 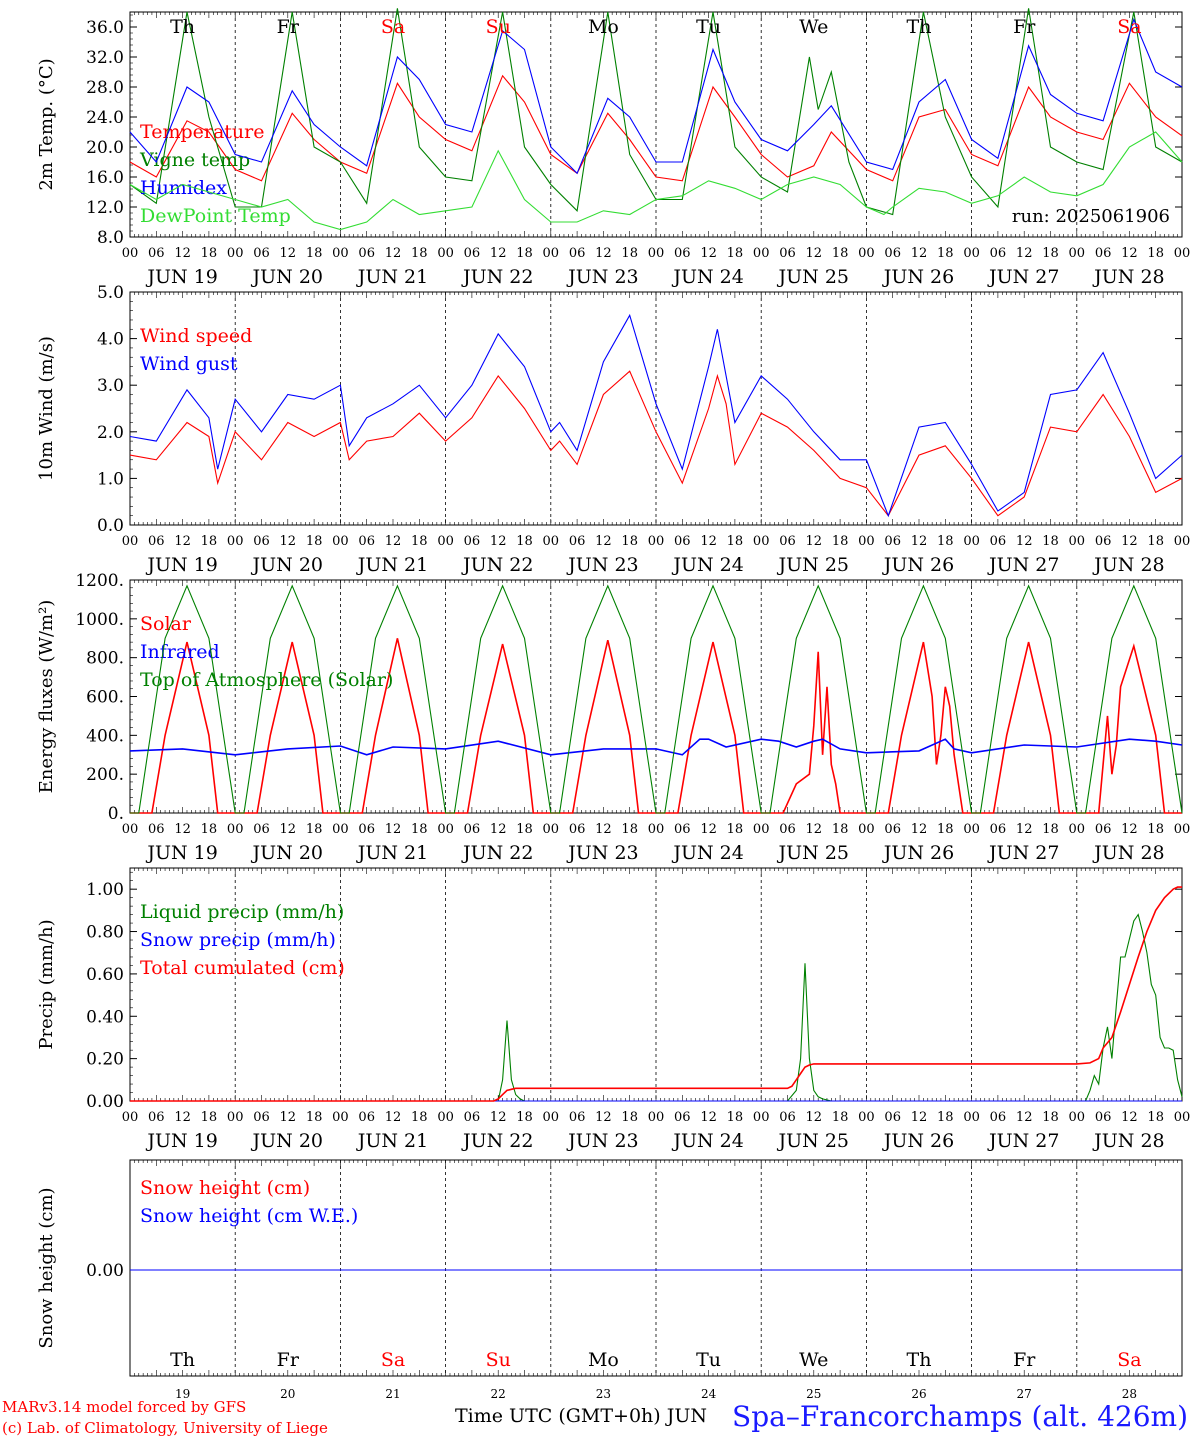 I want to click on y-tick-label: 32.0, so click(x=105, y=58).